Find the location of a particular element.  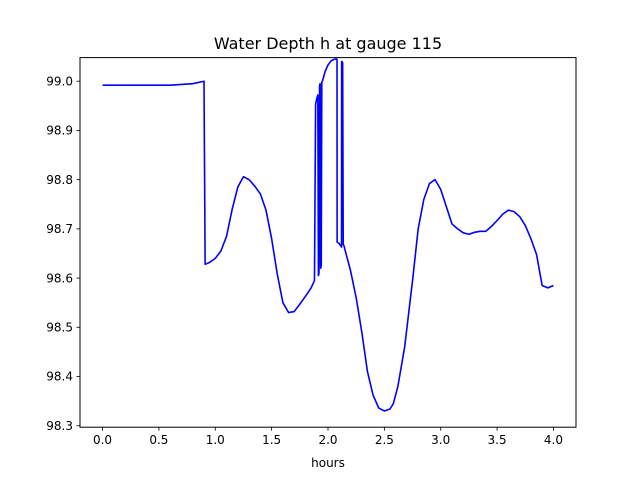

y-tick-label: 98.3 is located at coordinates (59, 426).